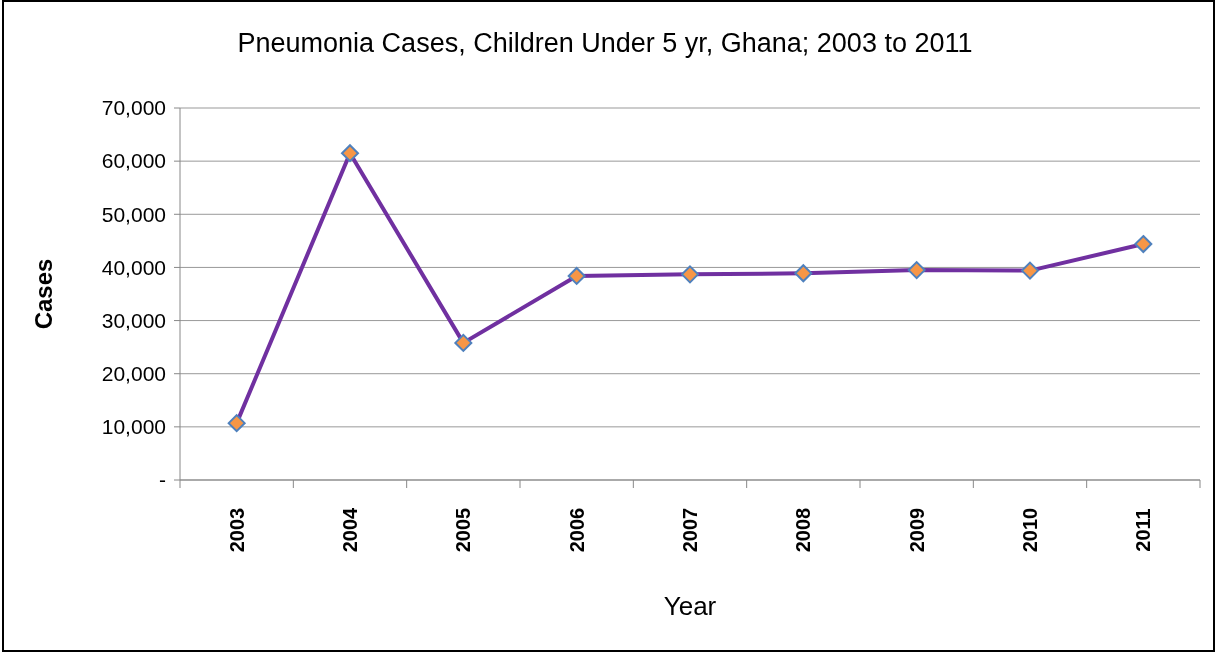  What do you see at coordinates (133, 427) in the screenshot?
I see `y-tick-label: 10,000` at bounding box center [133, 427].